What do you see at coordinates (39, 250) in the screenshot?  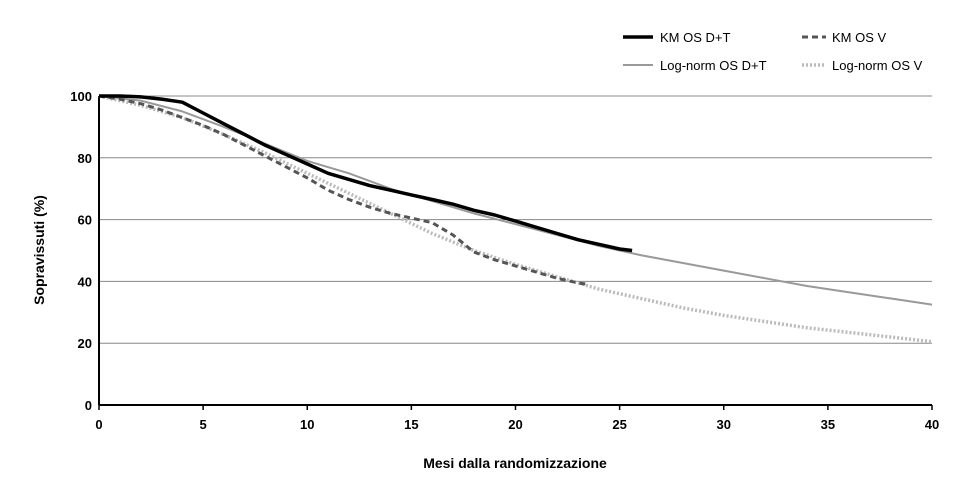 I see `y-axis-title: Sopravissuti (%)` at bounding box center [39, 250].